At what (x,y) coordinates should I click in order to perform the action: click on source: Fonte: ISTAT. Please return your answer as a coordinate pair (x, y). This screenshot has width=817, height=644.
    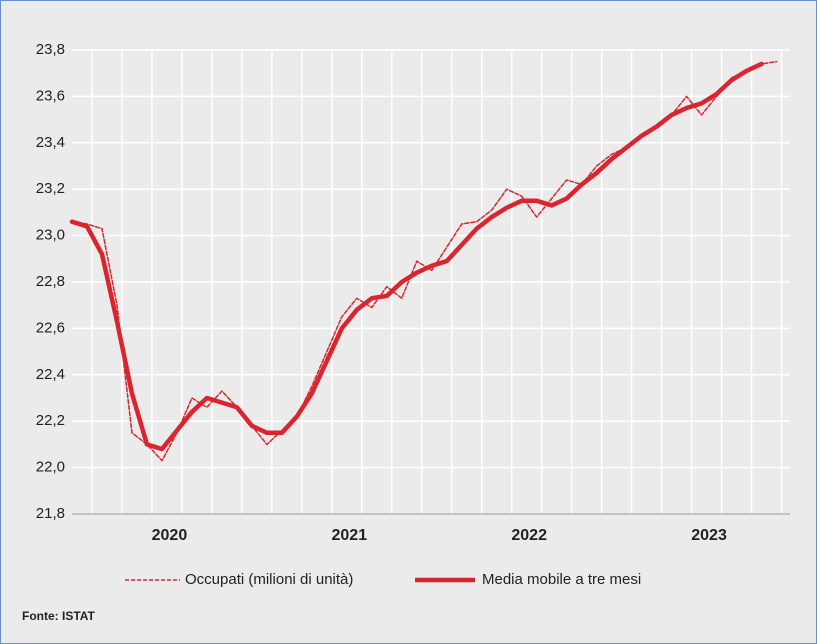
    Looking at the image, I should click on (59, 616).